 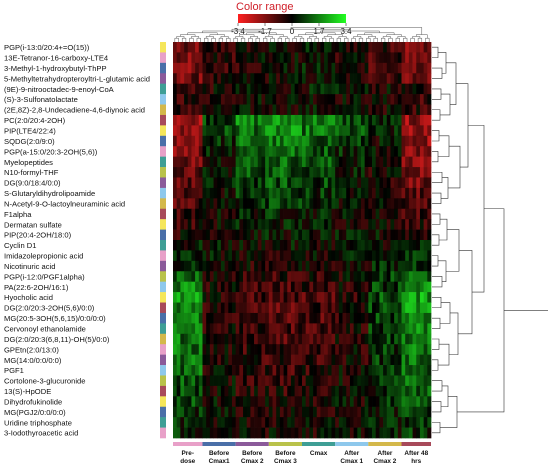 I want to click on row-label: 13E-Tetranor-16-carboxy-LTE4, so click(x=56, y=58).